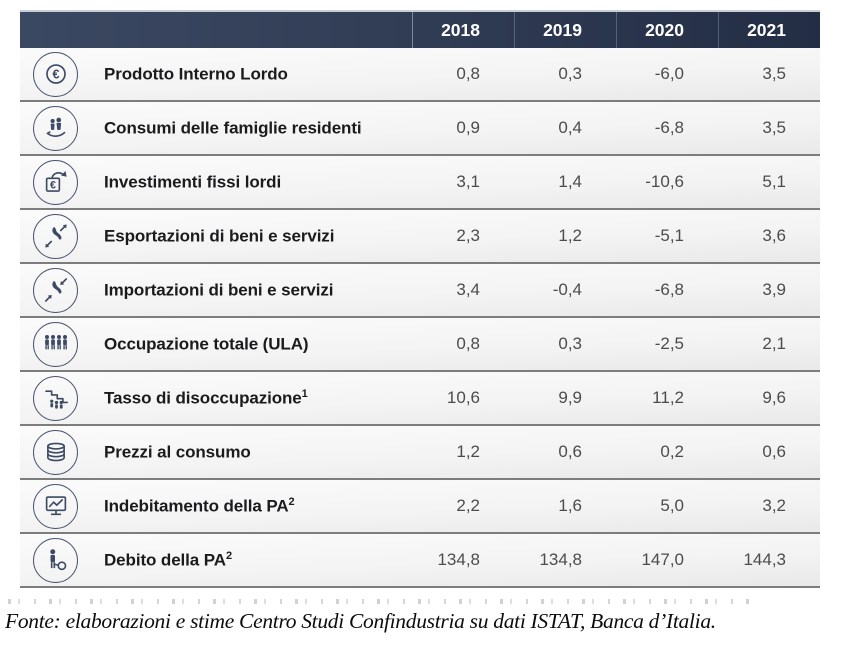 The height and width of the screenshot is (647, 841). What do you see at coordinates (774, 181) in the screenshot?
I see `value-2021: 5,1` at bounding box center [774, 181].